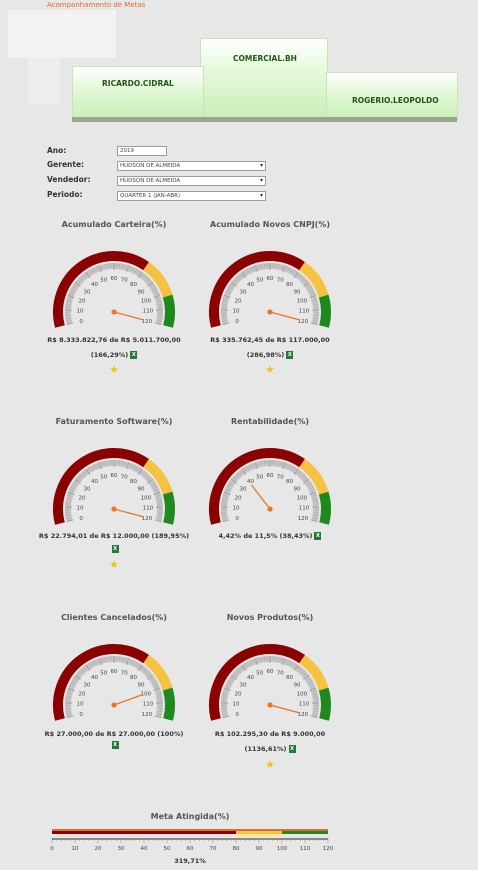 The width and height of the screenshot is (478, 870). I want to click on year-input: 2019, so click(142, 151).